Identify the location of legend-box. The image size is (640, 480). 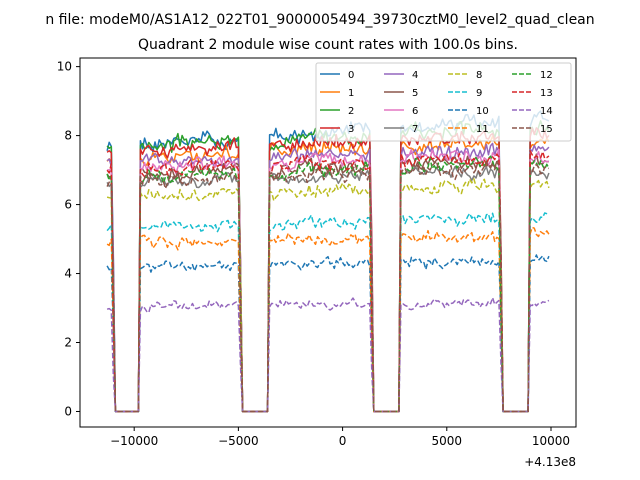
(443, 102).